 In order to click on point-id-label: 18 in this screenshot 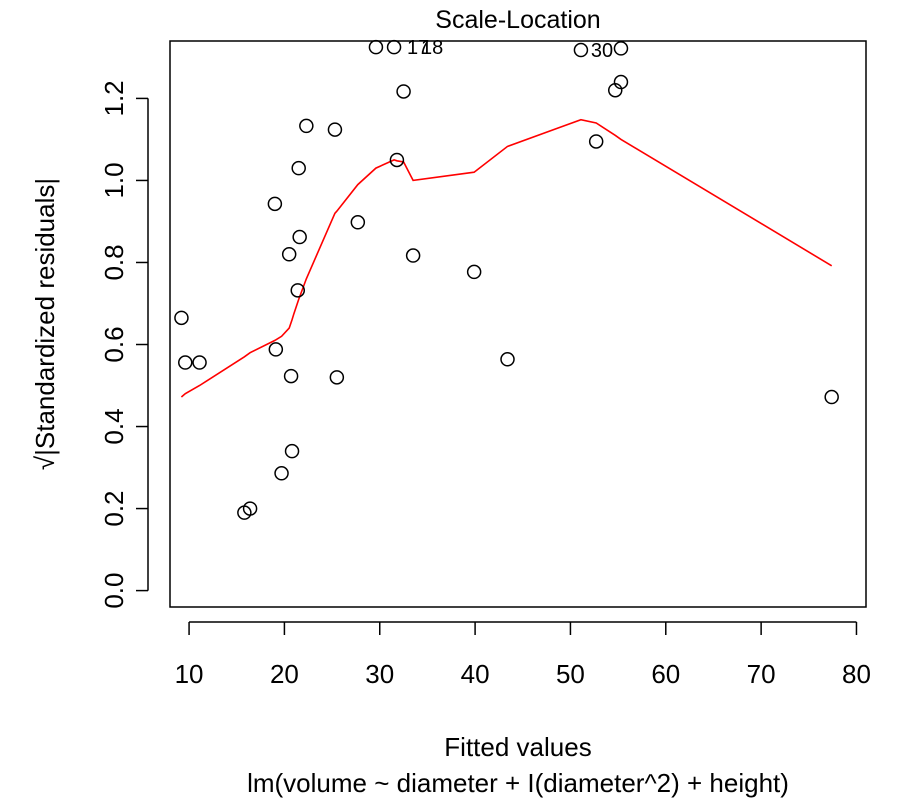, I will do `click(432, 48)`.